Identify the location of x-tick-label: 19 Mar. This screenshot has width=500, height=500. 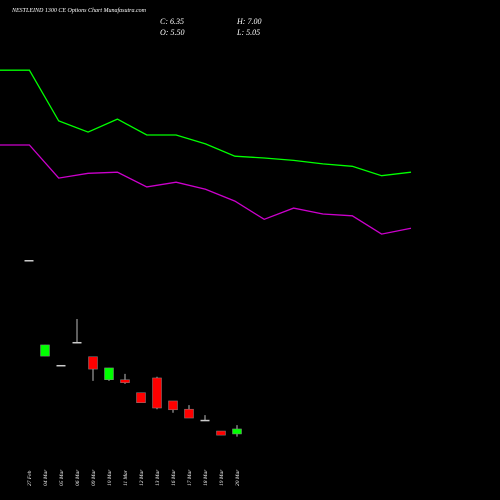
(222, 477).